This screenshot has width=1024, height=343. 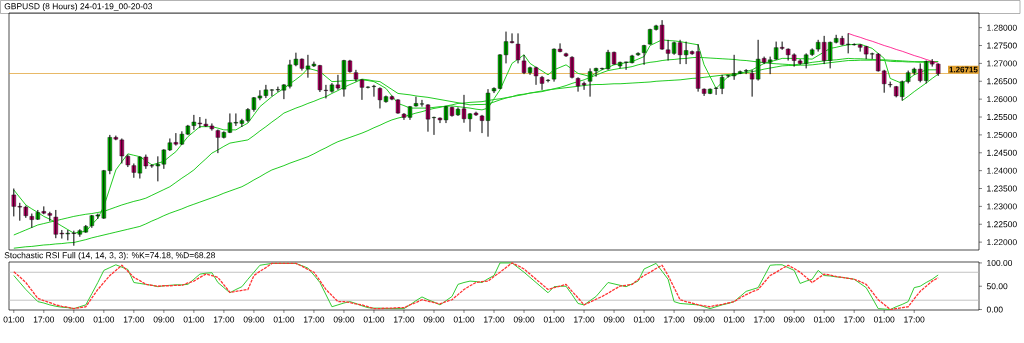 I want to click on y-tick-label: 1.23500, so click(x=1002, y=188).